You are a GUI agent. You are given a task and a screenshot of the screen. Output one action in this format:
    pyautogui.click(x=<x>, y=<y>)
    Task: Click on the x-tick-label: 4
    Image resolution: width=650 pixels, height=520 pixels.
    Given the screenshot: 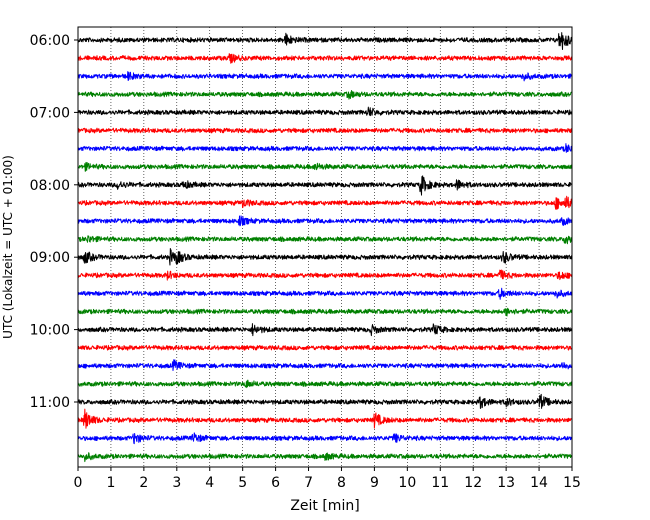 What is the action you would take?
    pyautogui.click(x=209, y=483)
    